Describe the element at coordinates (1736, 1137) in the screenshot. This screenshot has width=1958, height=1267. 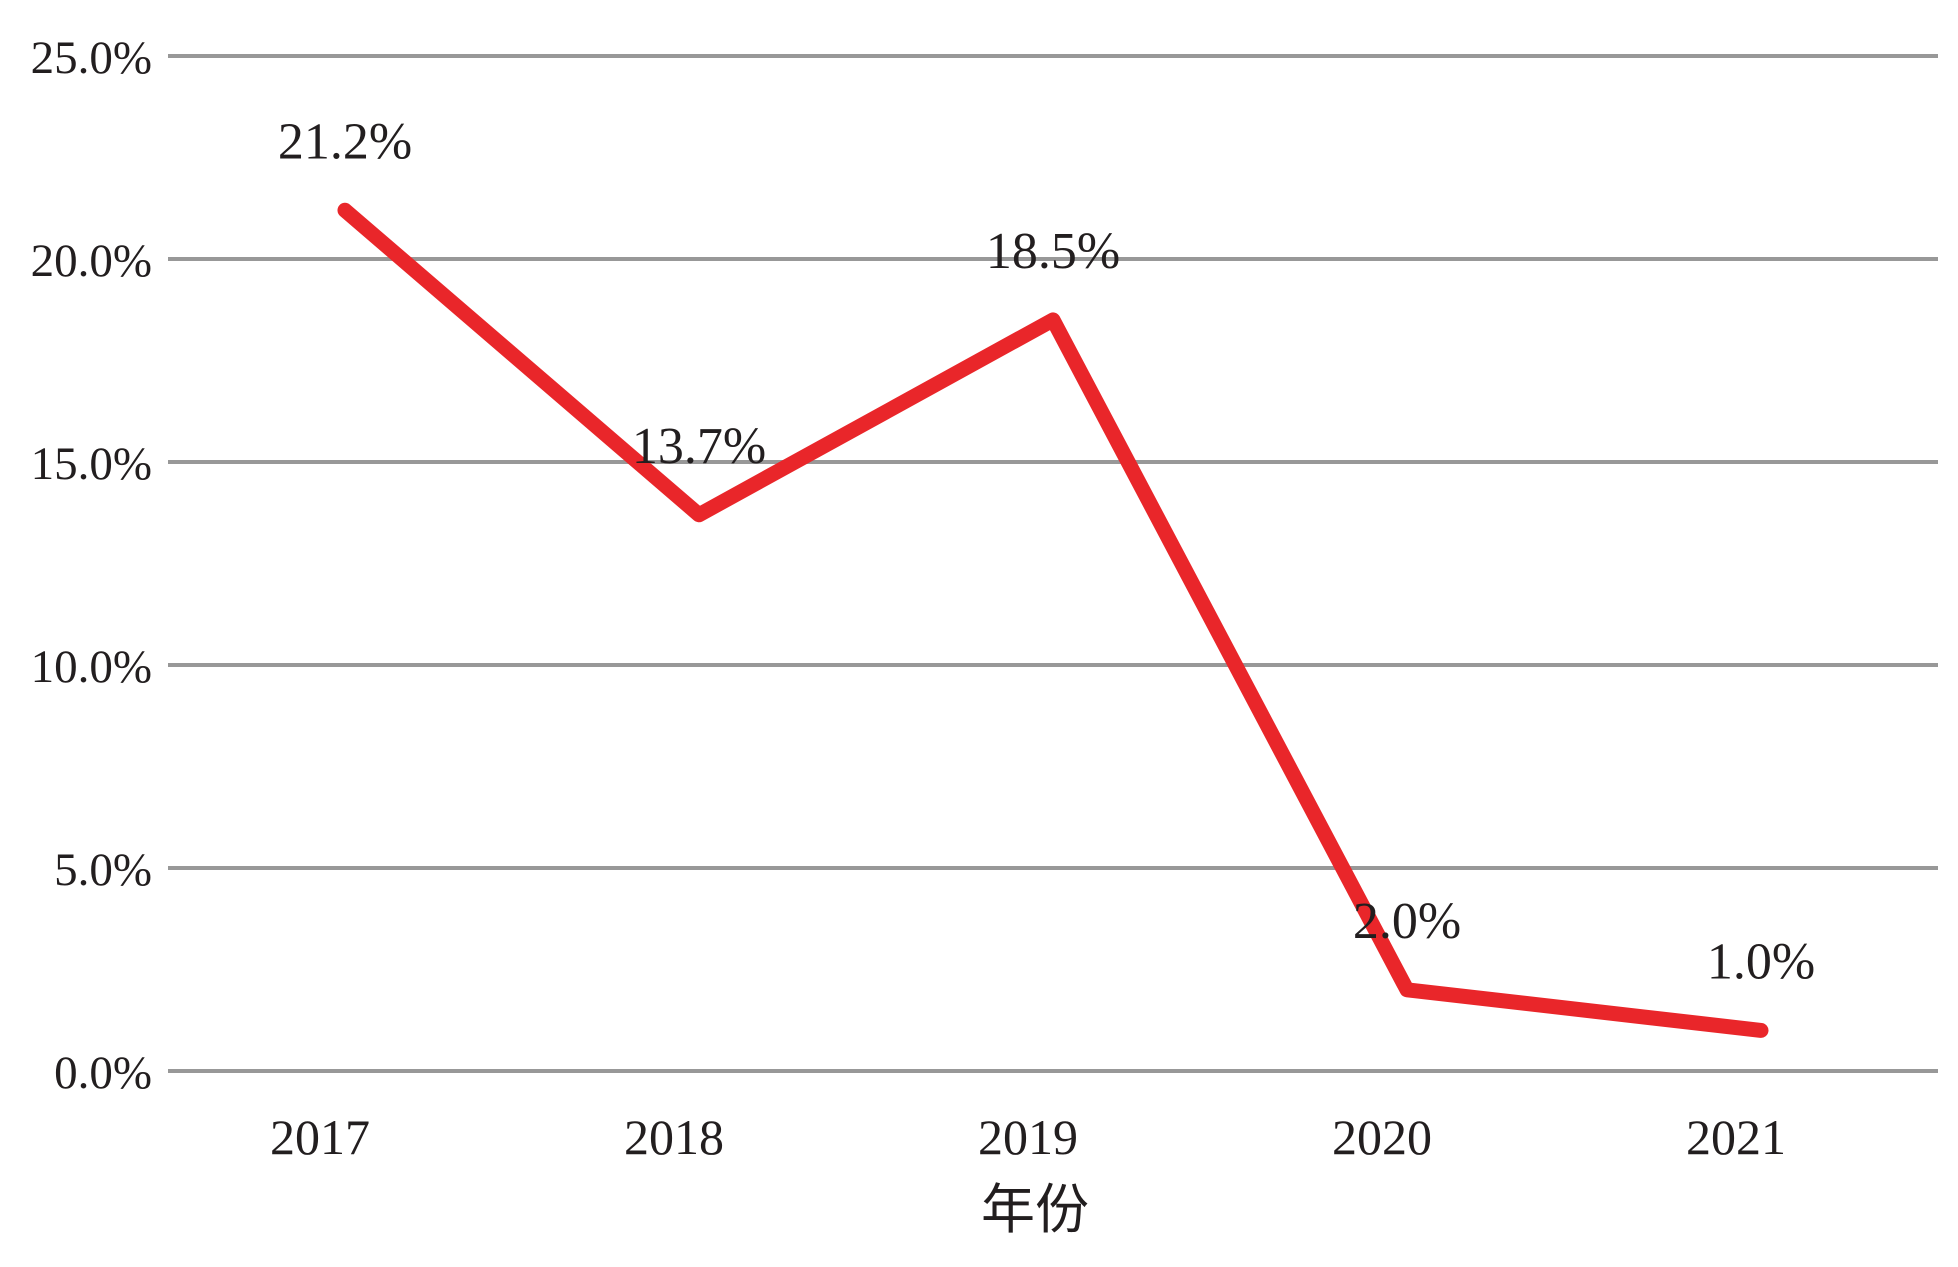
I see `x-tick-label: 2021` at that location.